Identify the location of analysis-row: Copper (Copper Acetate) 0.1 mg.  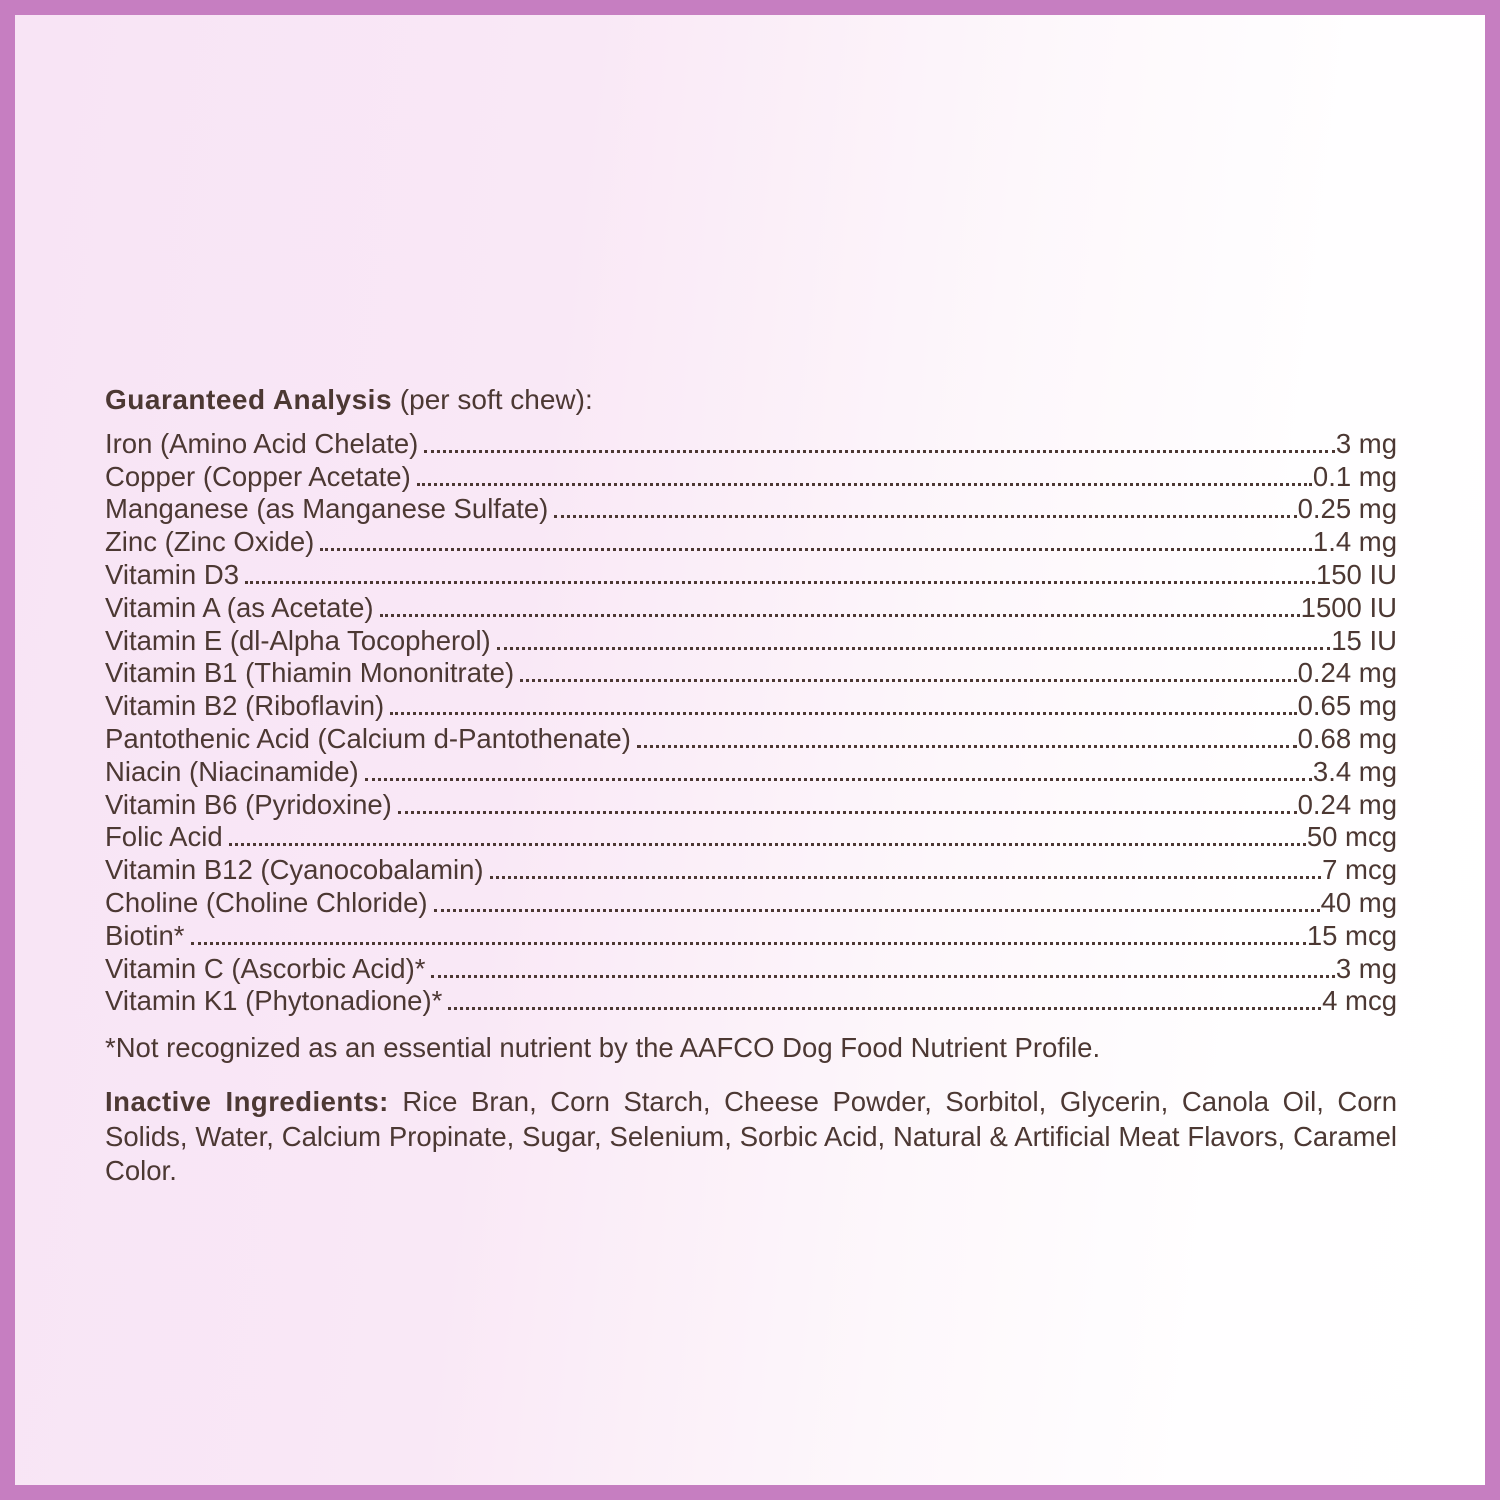
(751, 476).